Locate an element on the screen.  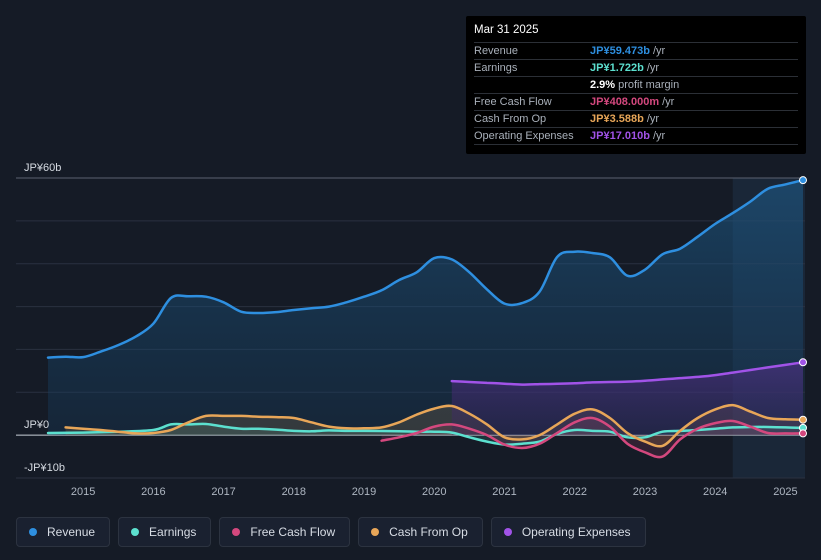
tooltip-row-earnings: Earnings JP¥1.722b /yr is located at coordinates (636, 67).